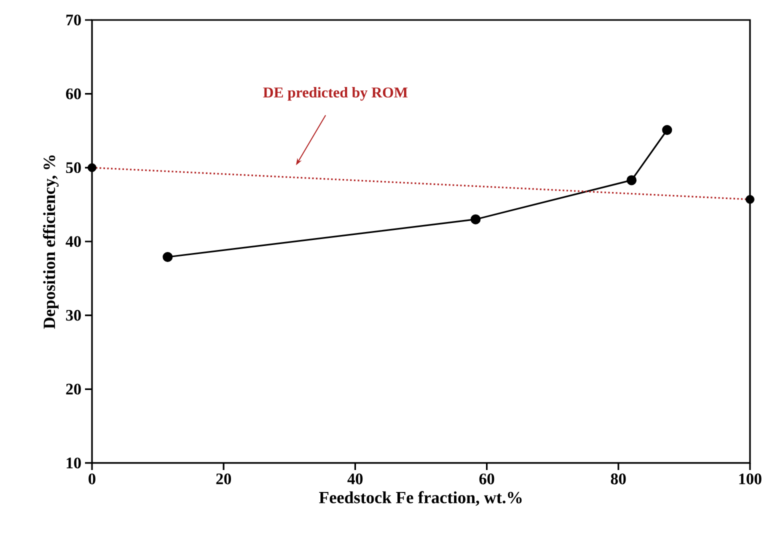 The image size is (766, 540). What do you see at coordinates (73, 20) in the screenshot?
I see `y-tick-label: 70` at bounding box center [73, 20].